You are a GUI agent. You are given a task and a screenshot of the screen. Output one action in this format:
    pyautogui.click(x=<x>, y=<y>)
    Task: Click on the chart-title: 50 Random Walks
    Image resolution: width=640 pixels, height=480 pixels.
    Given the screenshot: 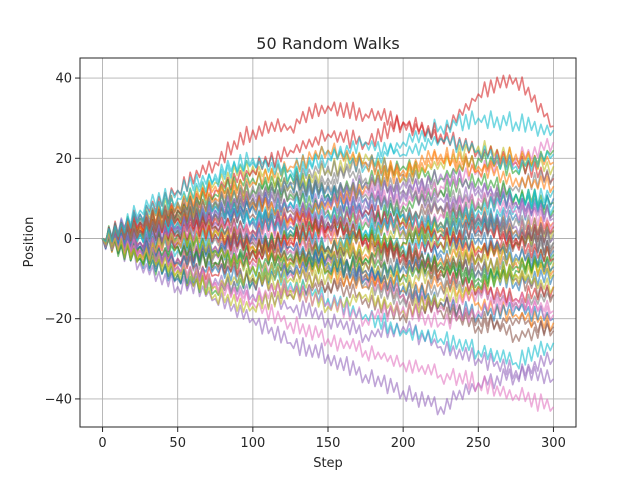 What is the action you would take?
    pyautogui.click(x=327, y=43)
    